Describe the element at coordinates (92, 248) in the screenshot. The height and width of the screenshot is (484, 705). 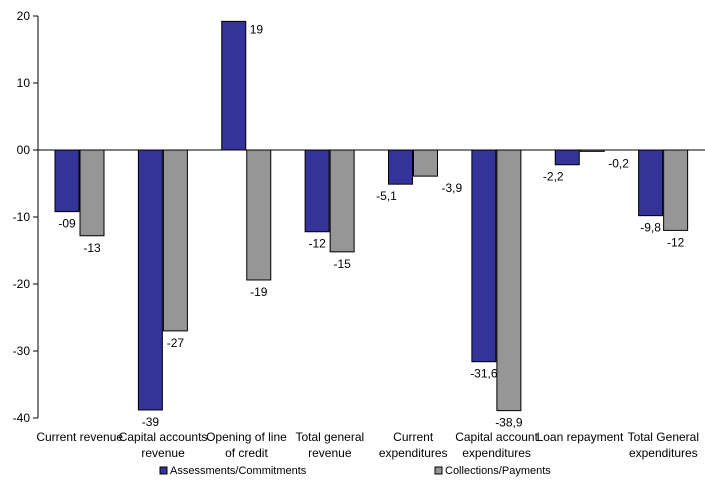
I see `data-label: -13` at that location.